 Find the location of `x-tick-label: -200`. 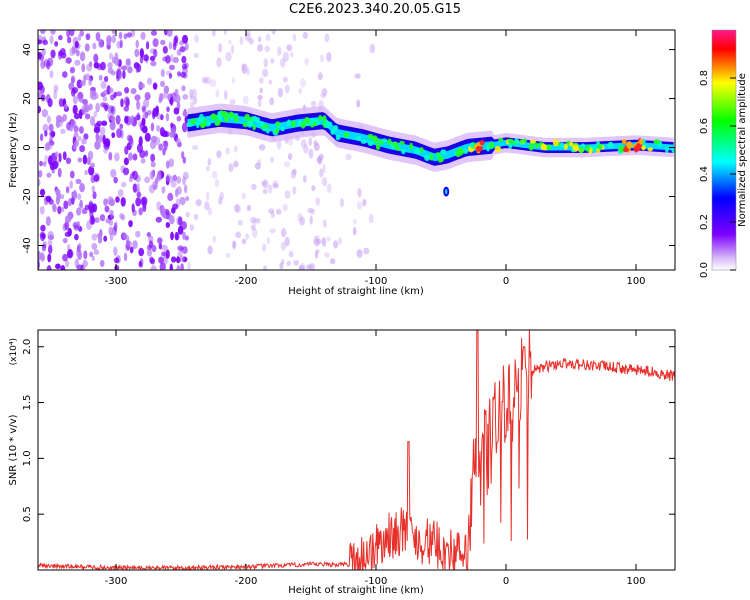

x-tick-label: -200 is located at coordinates (246, 581).